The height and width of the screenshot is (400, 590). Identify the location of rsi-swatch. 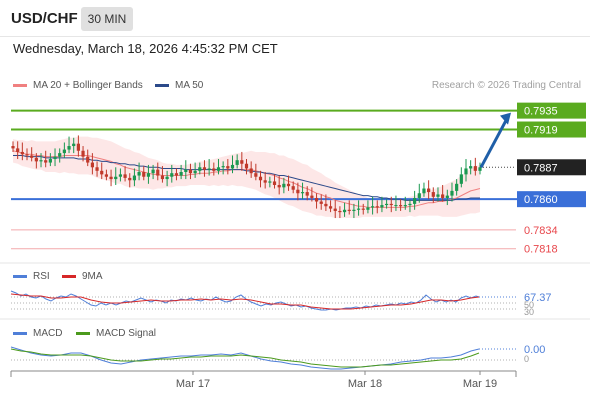
(20, 276).